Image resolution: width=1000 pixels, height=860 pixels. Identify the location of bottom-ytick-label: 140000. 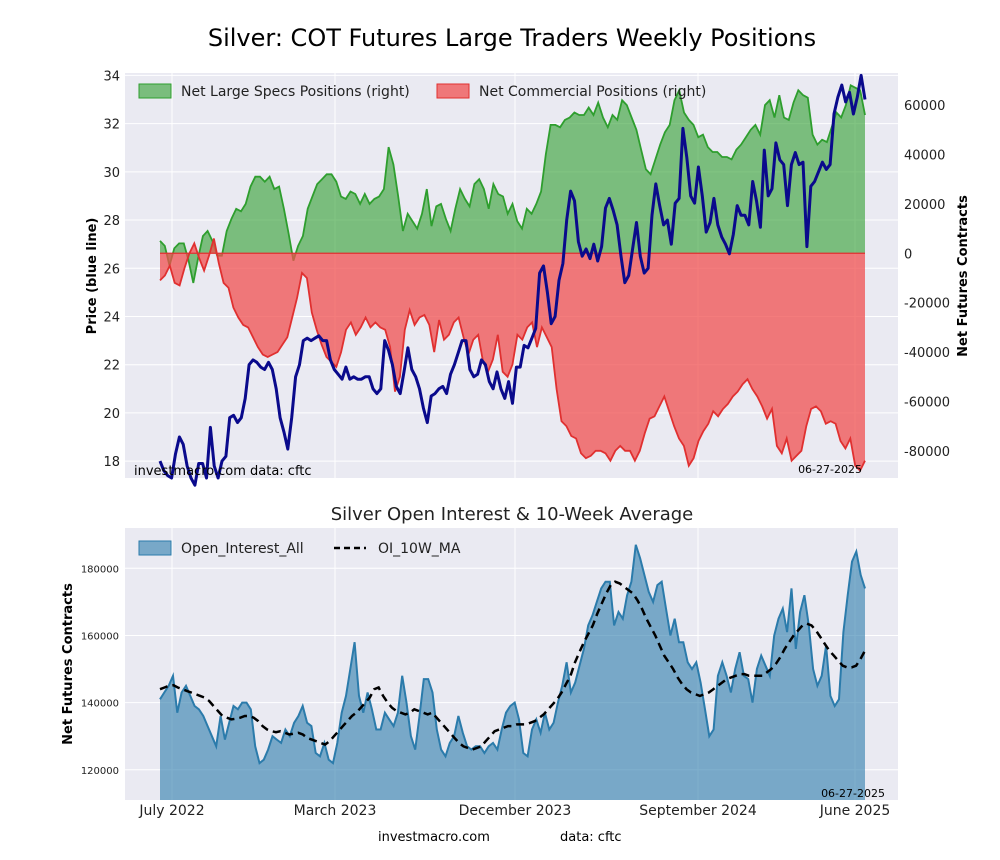
(100, 704).